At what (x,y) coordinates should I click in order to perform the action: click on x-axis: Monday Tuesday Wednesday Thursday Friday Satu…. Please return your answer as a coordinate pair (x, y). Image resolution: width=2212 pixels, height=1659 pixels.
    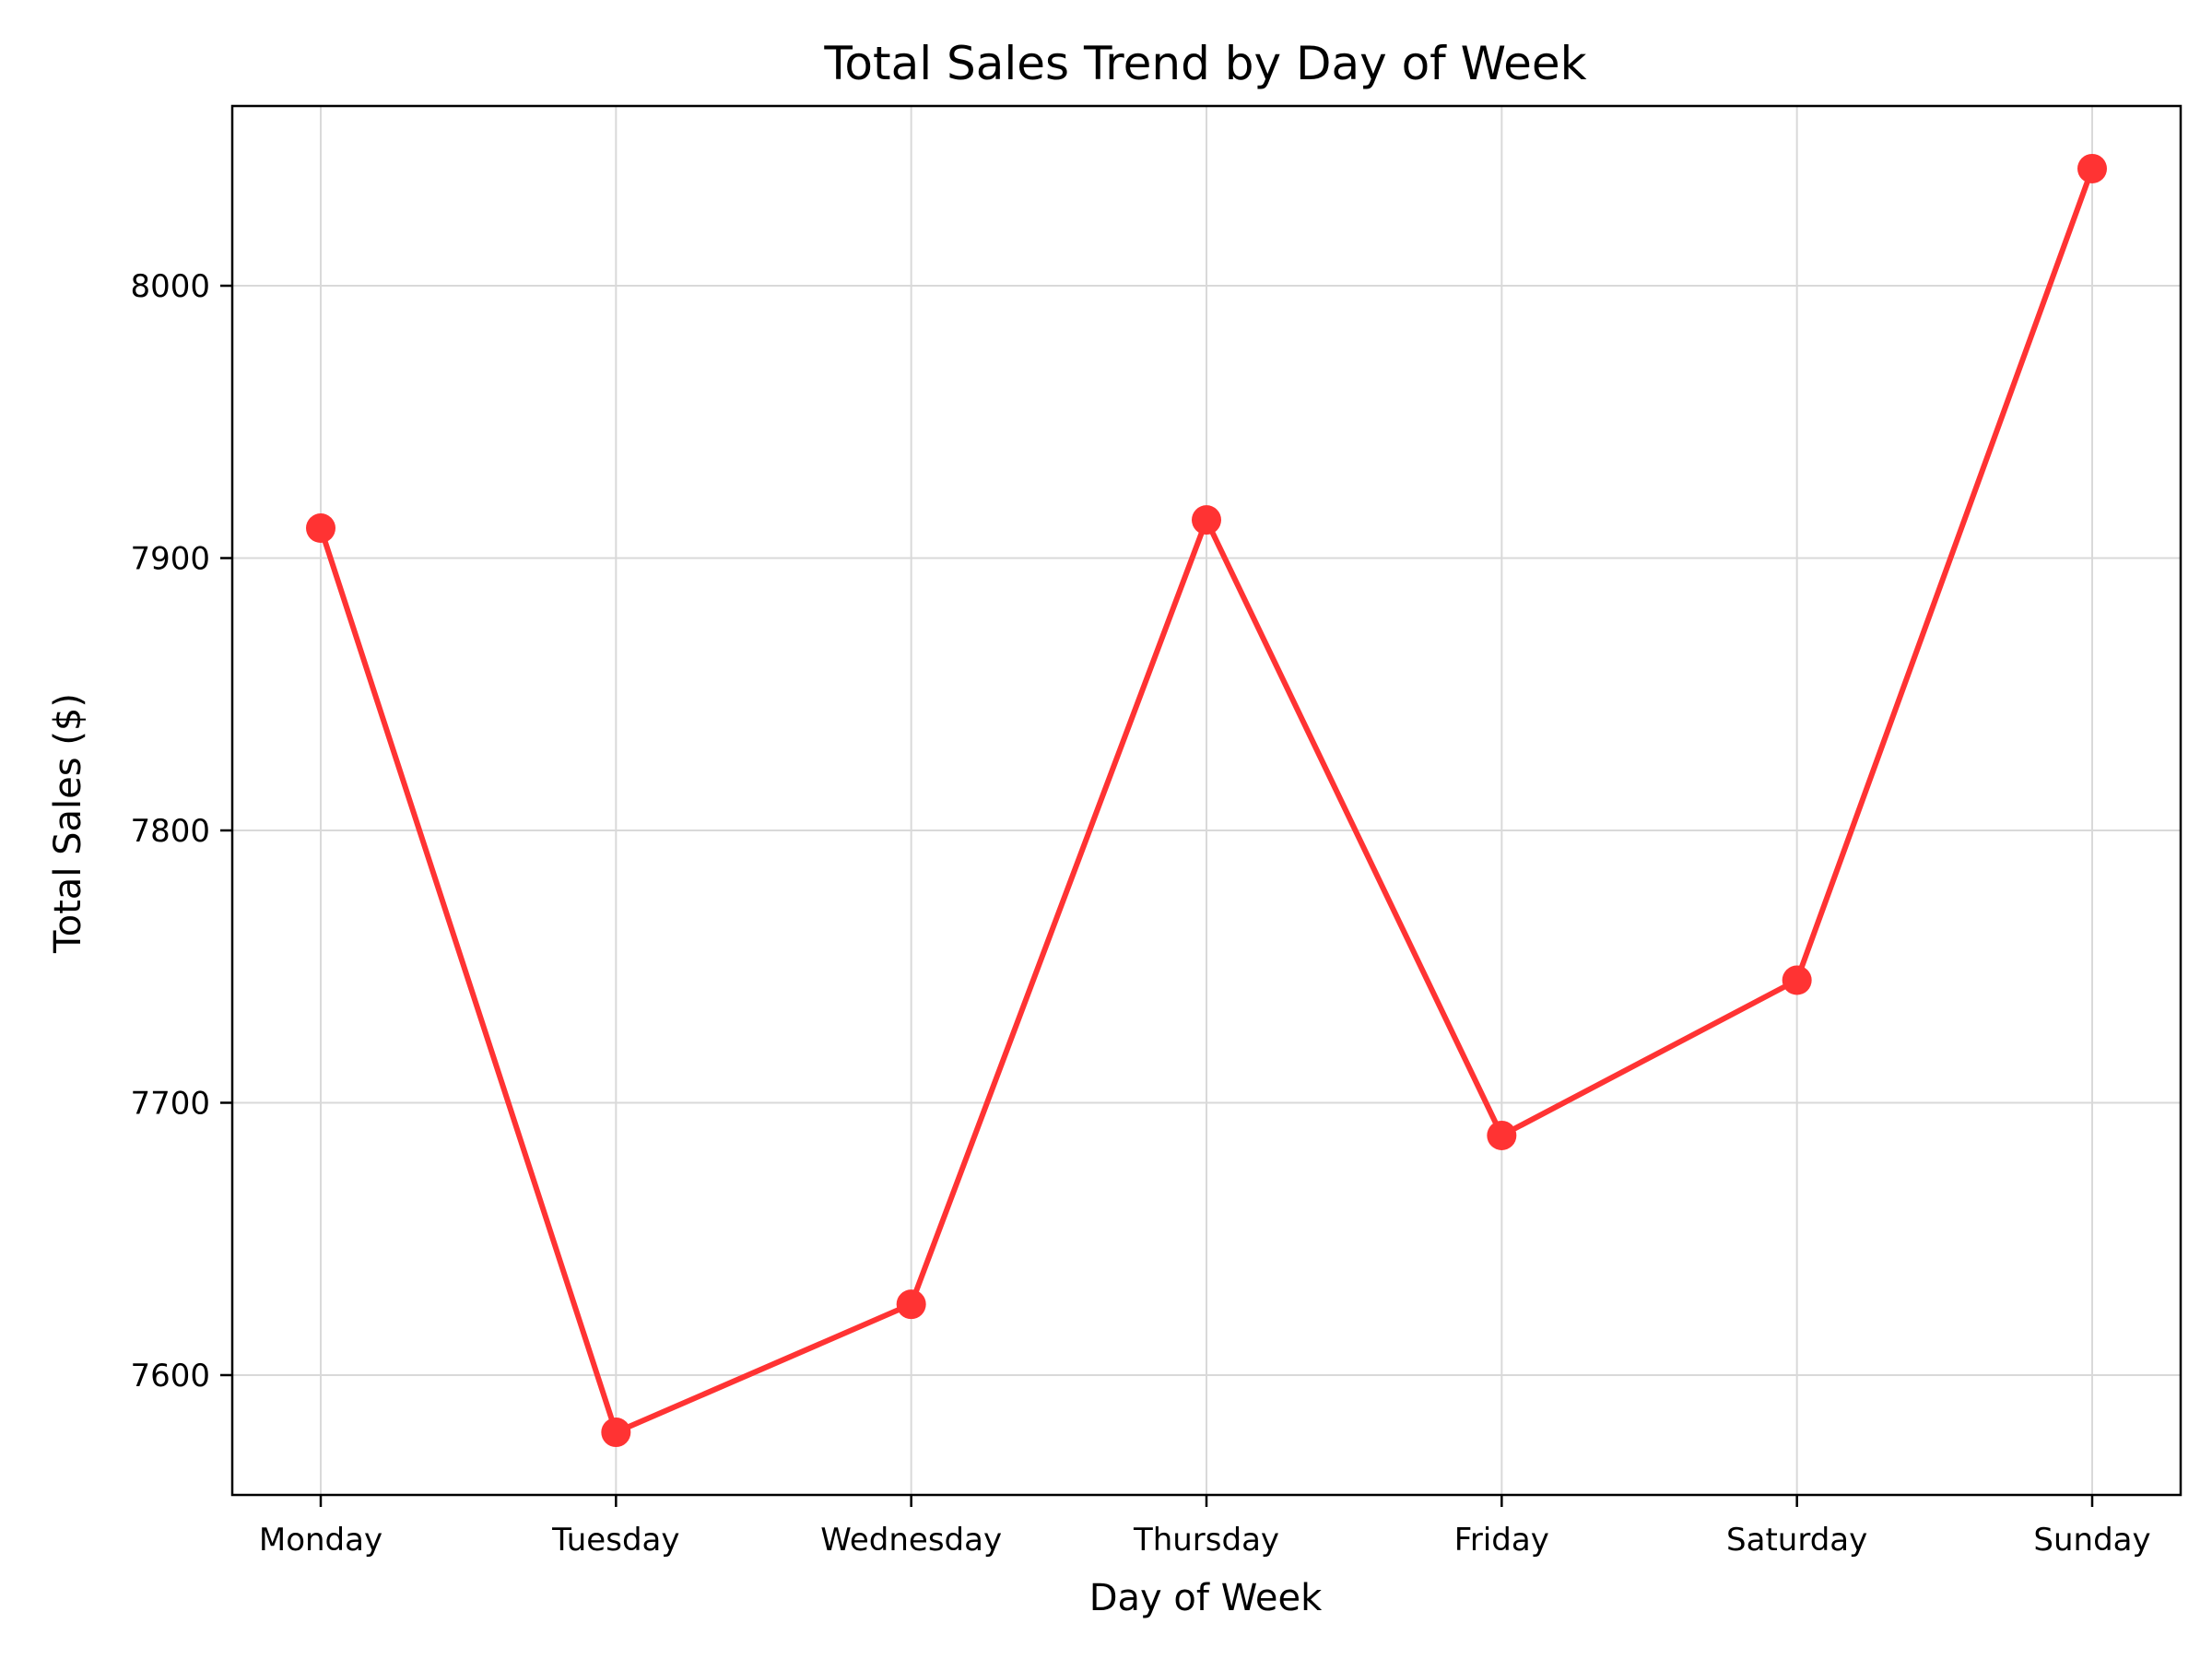
    Looking at the image, I should click on (1205, 1527).